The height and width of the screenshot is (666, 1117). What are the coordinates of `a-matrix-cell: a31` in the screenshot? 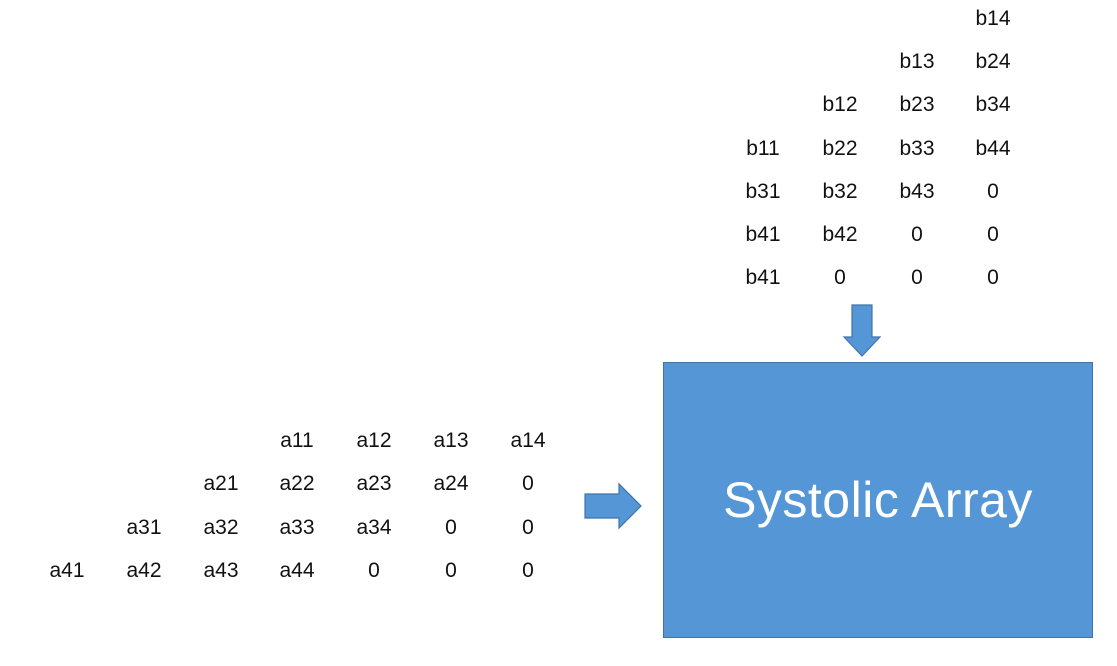 It's located at (144, 527).